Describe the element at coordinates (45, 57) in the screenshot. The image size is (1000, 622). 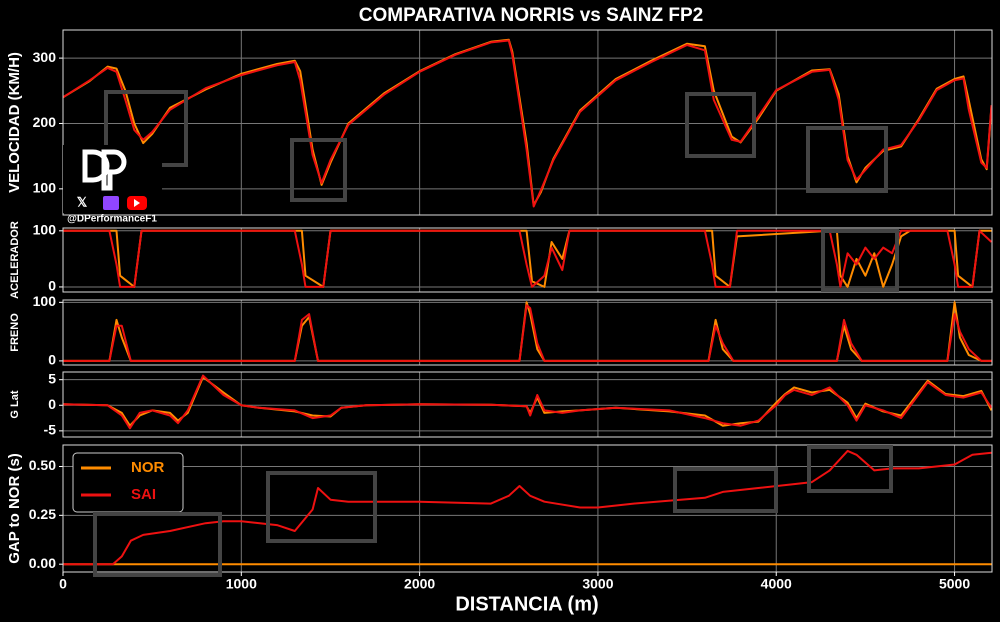
I see `y-tick-label: 300` at that location.